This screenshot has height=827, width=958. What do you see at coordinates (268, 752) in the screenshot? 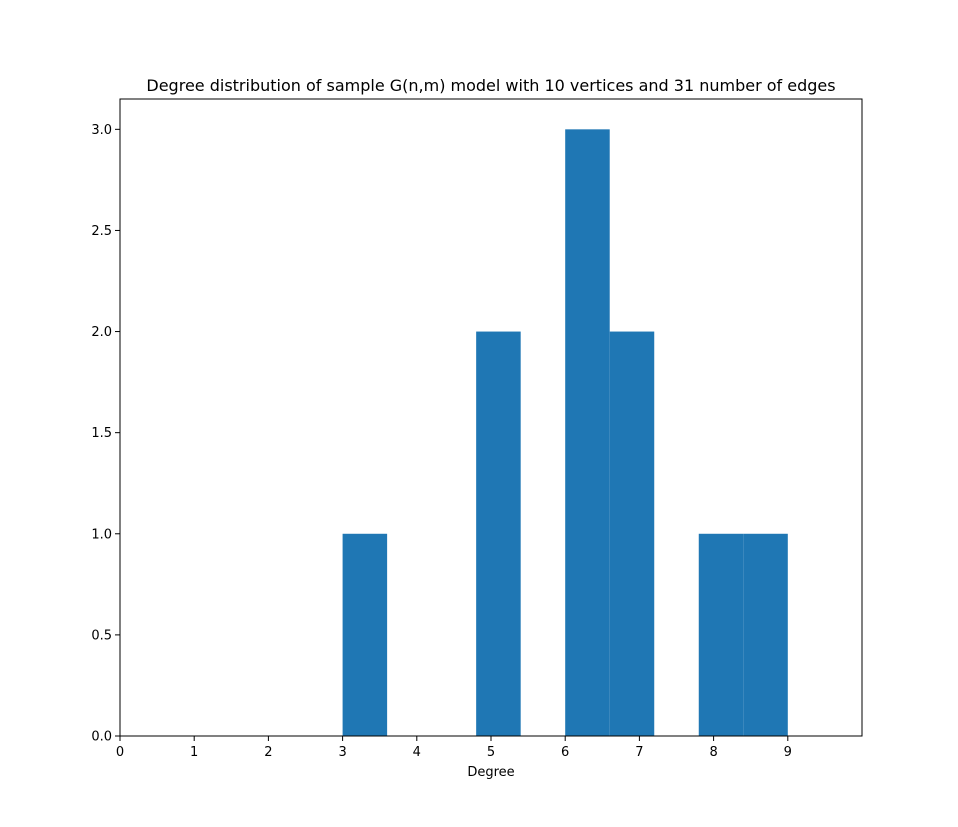
I see `x-tick-label: 2` at bounding box center [268, 752].